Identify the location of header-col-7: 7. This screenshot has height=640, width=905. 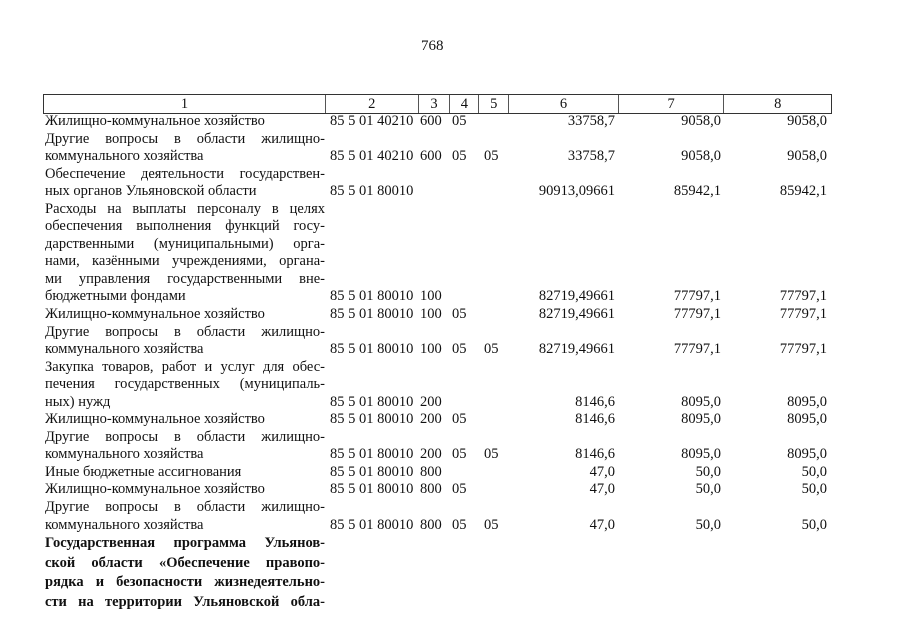
(672, 104).